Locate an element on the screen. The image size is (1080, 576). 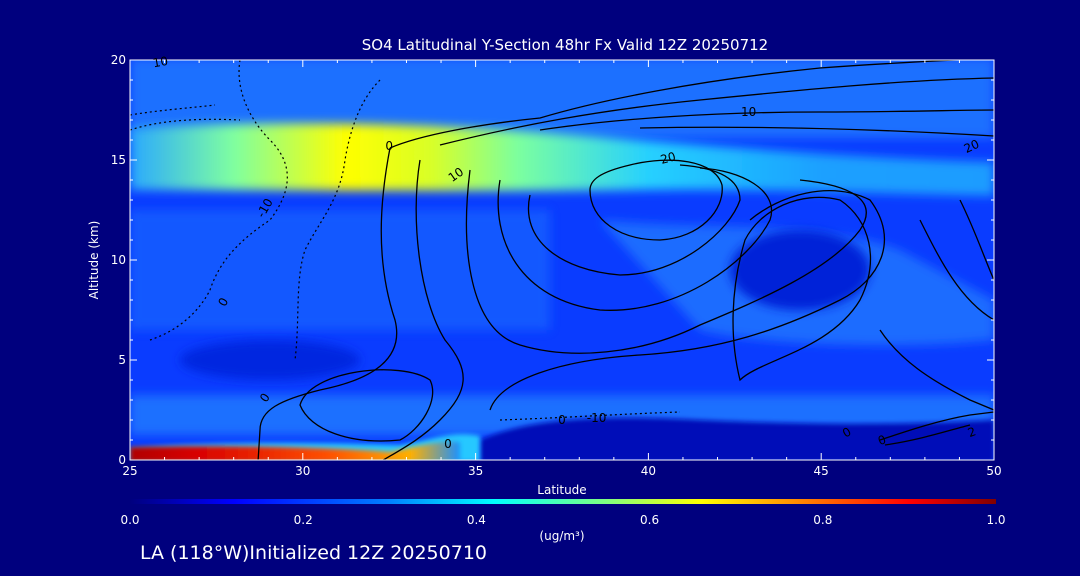
x-tick-label: 35 is located at coordinates (475, 471).